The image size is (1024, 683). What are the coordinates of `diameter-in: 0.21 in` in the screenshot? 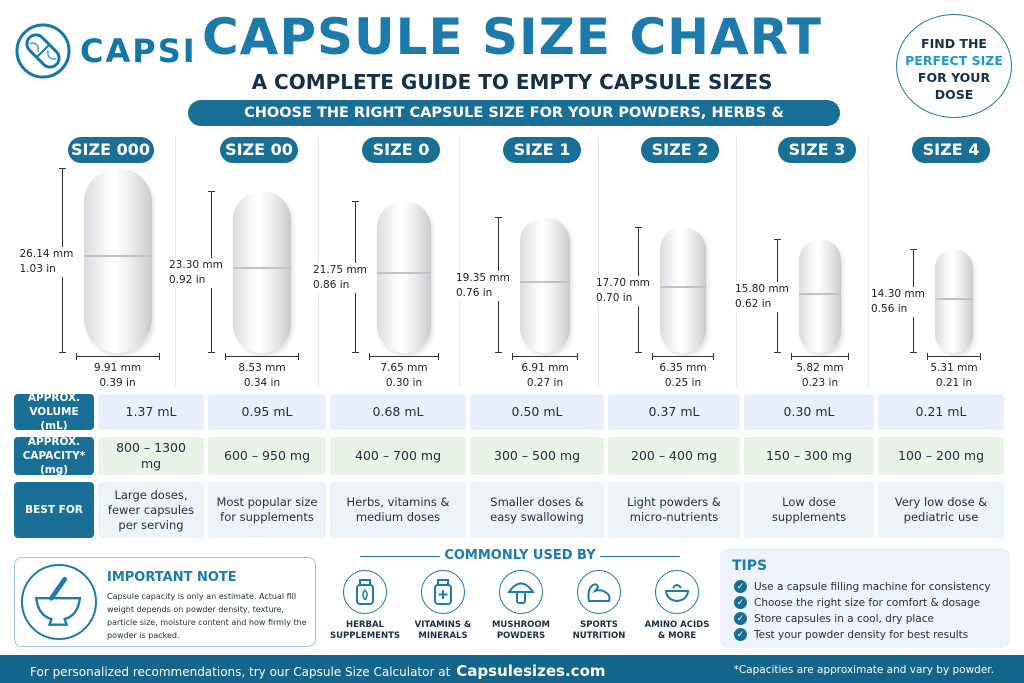 It's located at (954, 383).